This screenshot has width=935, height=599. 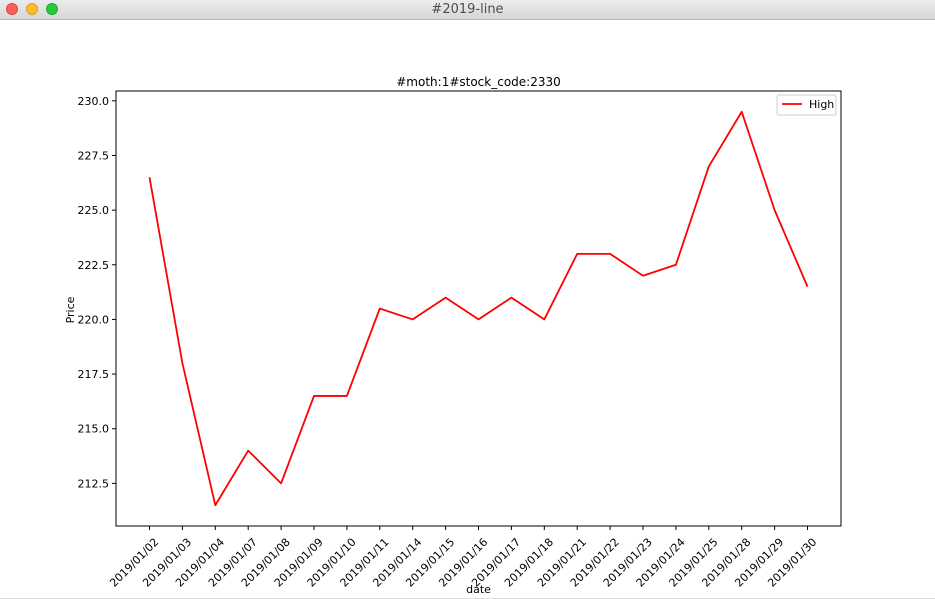 I want to click on maximize-window-button, so click(x=52, y=9).